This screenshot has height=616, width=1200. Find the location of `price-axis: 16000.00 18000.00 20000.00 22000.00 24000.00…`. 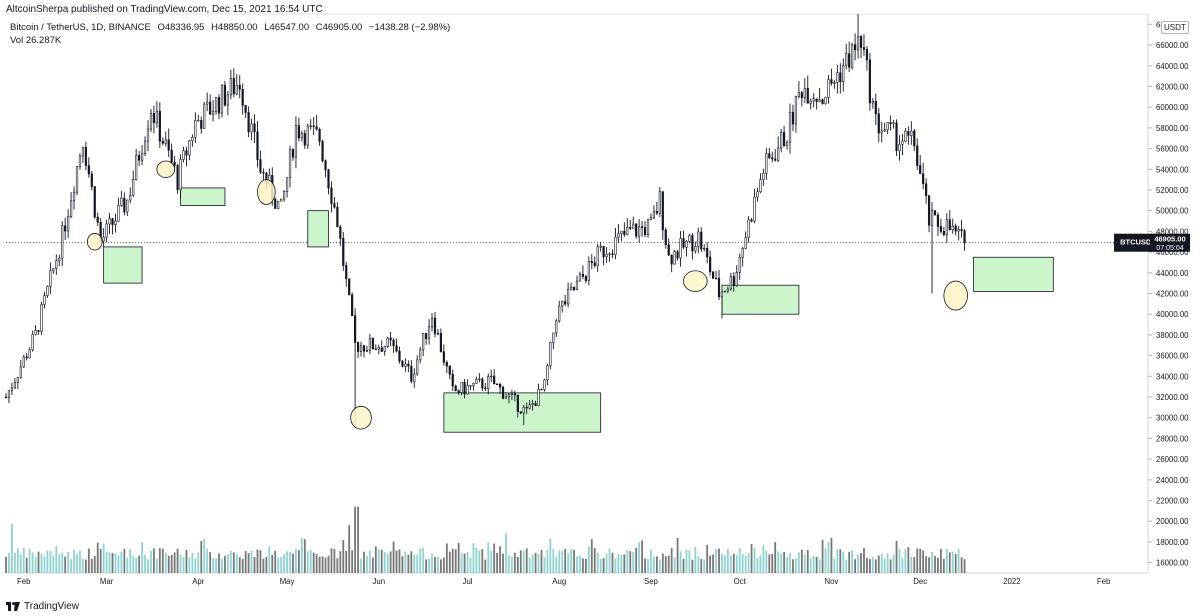

price-axis: 16000.00 18000.00 20000.00 22000.00 24000.00… is located at coordinates (1168, 294).